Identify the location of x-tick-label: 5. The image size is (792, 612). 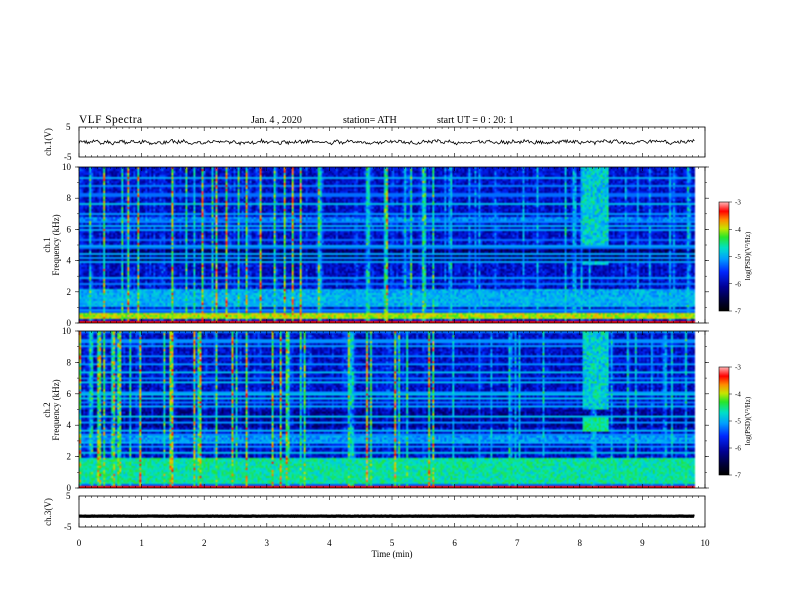
(392, 543).